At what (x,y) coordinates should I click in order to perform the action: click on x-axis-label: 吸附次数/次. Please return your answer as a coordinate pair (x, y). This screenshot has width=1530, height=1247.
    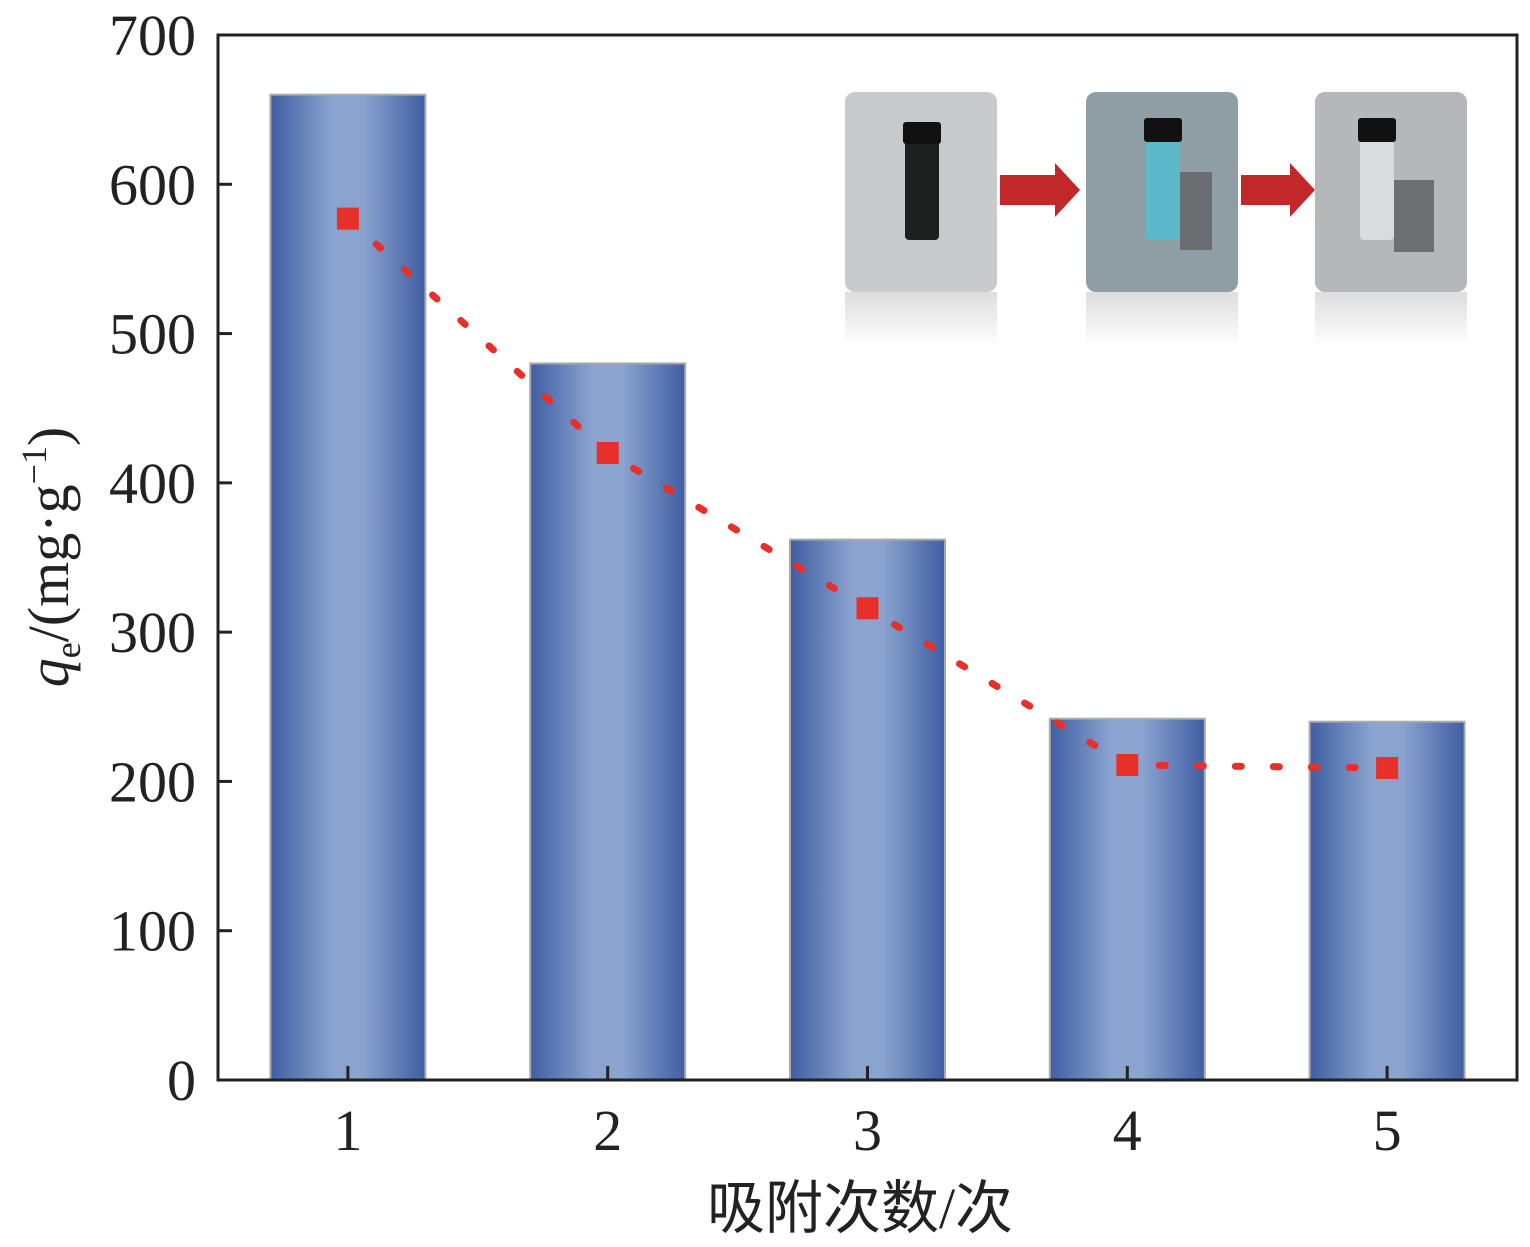
    Looking at the image, I should click on (860, 1208).